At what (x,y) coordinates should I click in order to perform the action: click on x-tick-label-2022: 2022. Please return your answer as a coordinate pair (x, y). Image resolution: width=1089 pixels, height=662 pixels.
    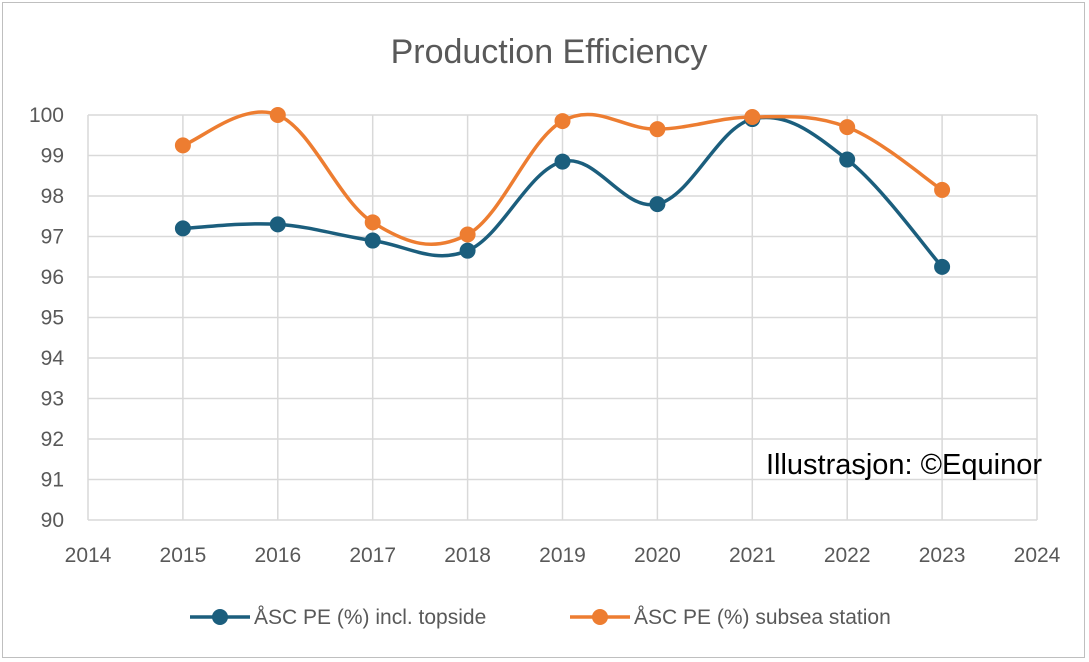
    Looking at the image, I should click on (847, 555).